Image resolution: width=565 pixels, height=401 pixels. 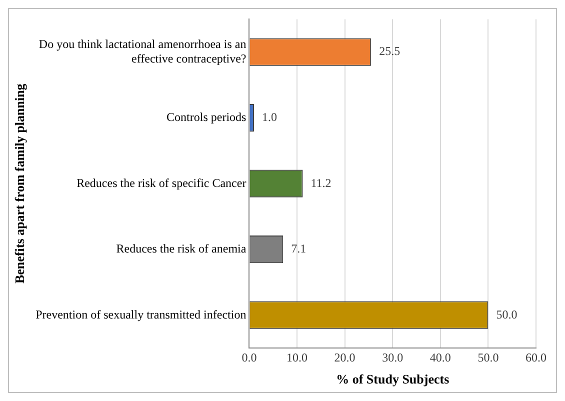 What do you see at coordinates (389, 51) in the screenshot?
I see `data-label: 25.5` at bounding box center [389, 51].